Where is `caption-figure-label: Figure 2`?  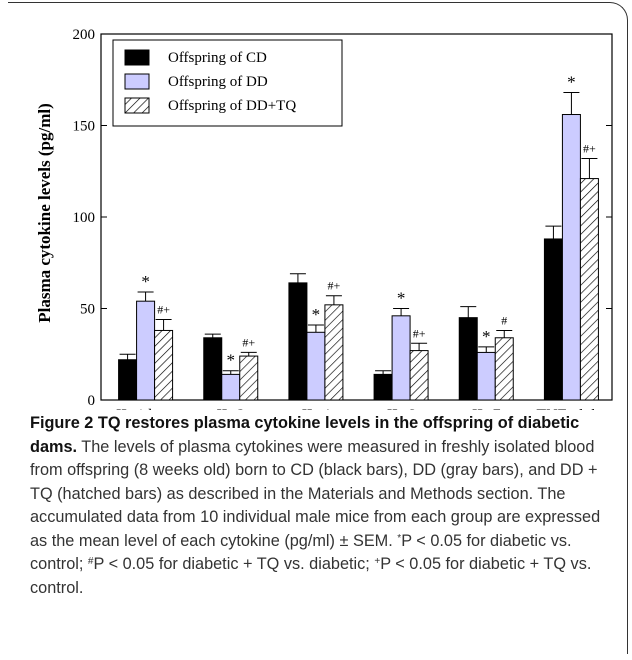 caption-figure-label: Figure 2 is located at coordinates (62, 423).